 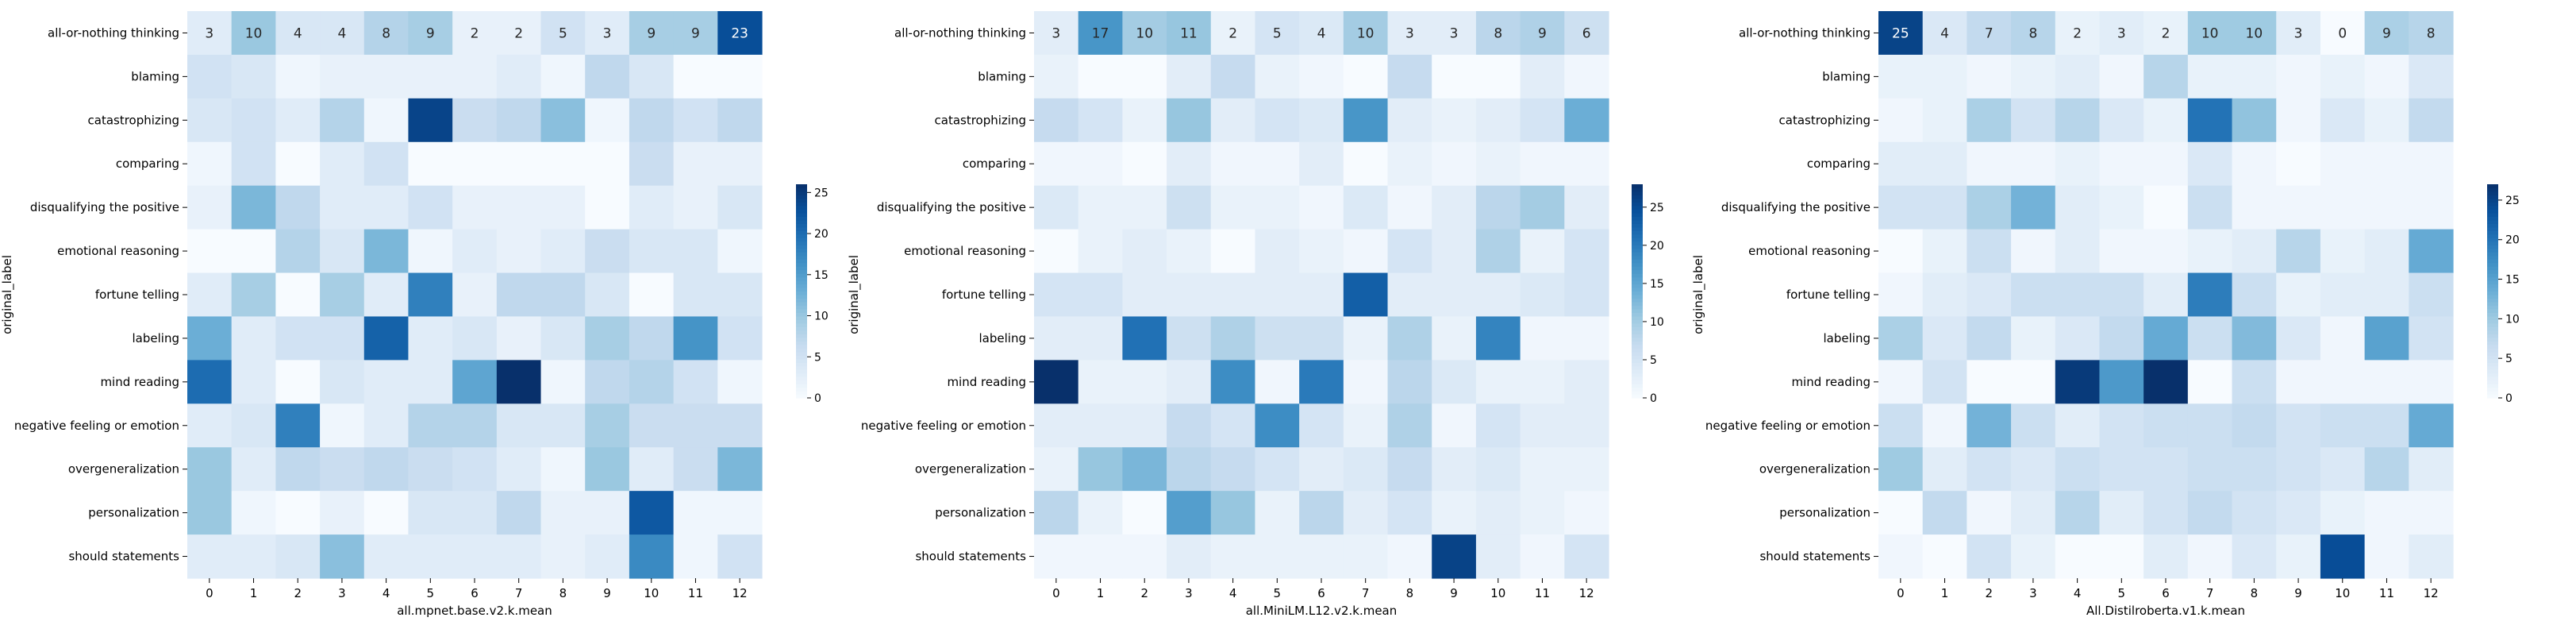 What do you see at coordinates (971, 557) in the screenshot?
I see `y-tick-label: should statements` at bounding box center [971, 557].